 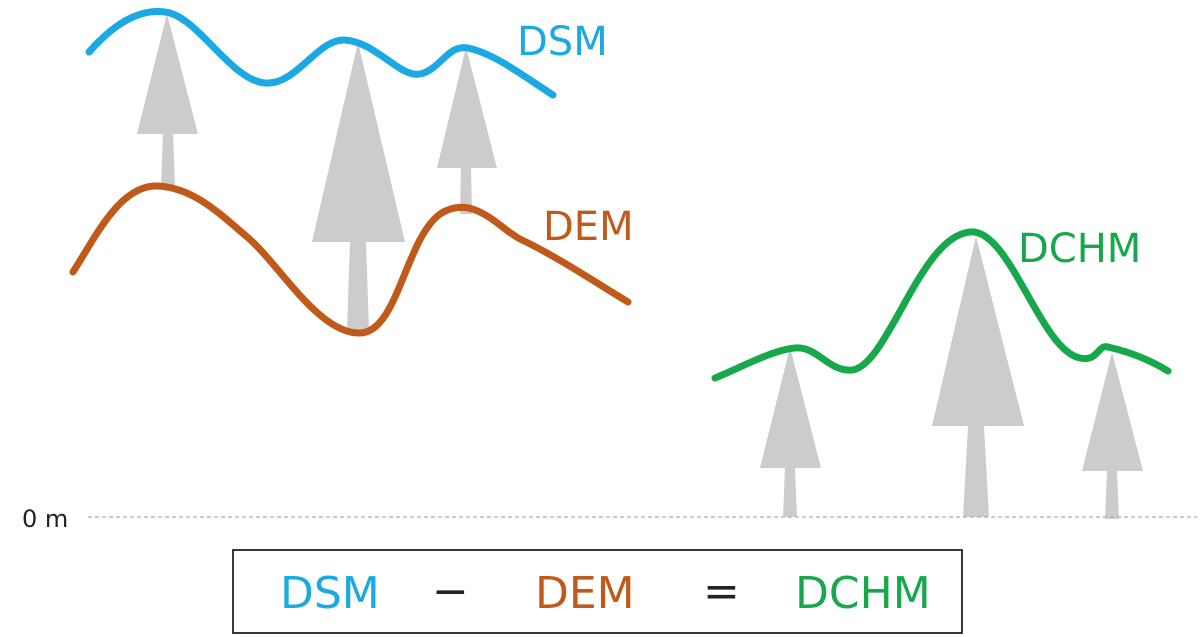 What do you see at coordinates (330, 593) in the screenshot?
I see `equation-term-dsm: DSM` at bounding box center [330, 593].